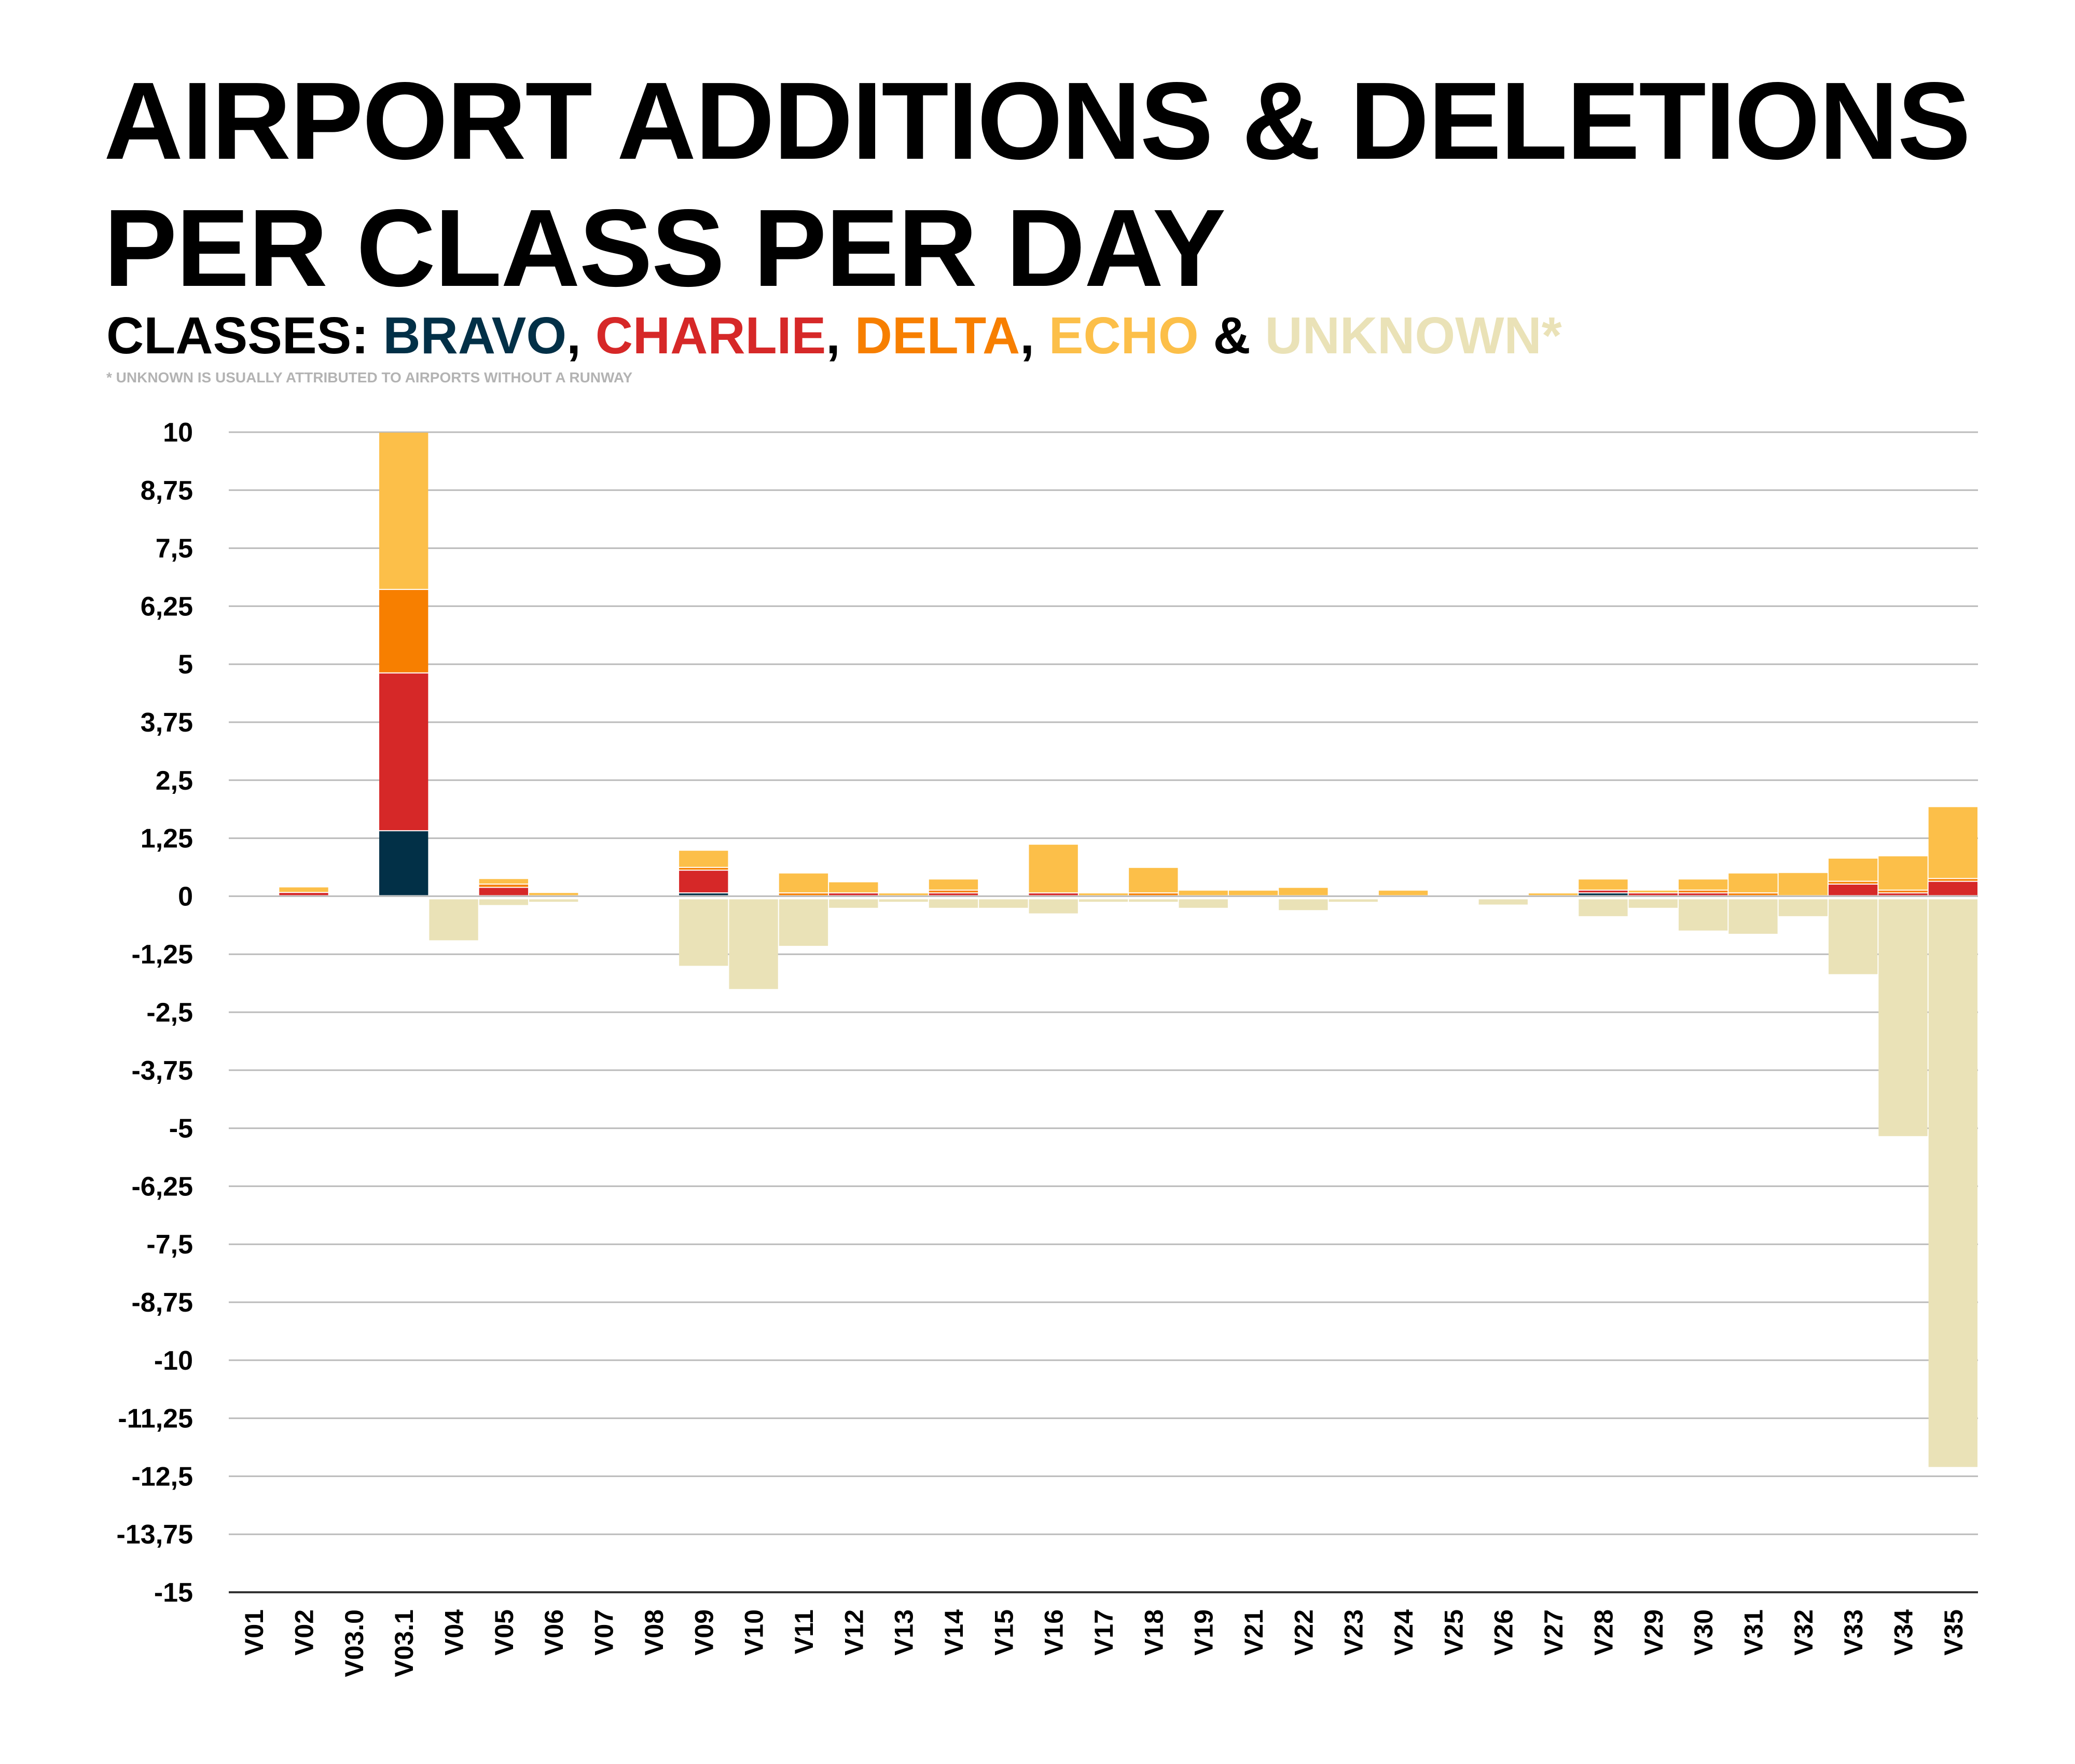 The height and width of the screenshot is (1764, 2075). What do you see at coordinates (454, 1632) in the screenshot?
I see `x-tick-label: V04` at bounding box center [454, 1632].